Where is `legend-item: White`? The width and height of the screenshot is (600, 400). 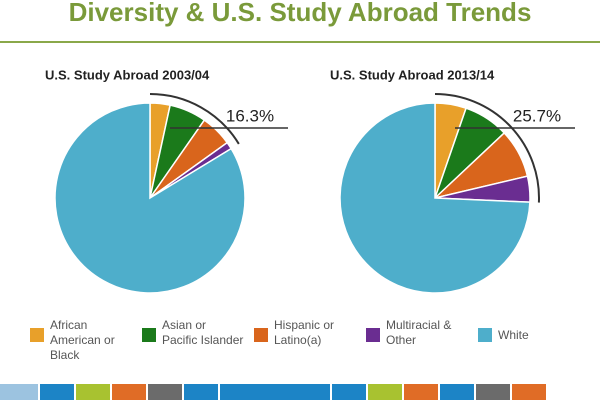 legend-item: White is located at coordinates (529, 340).